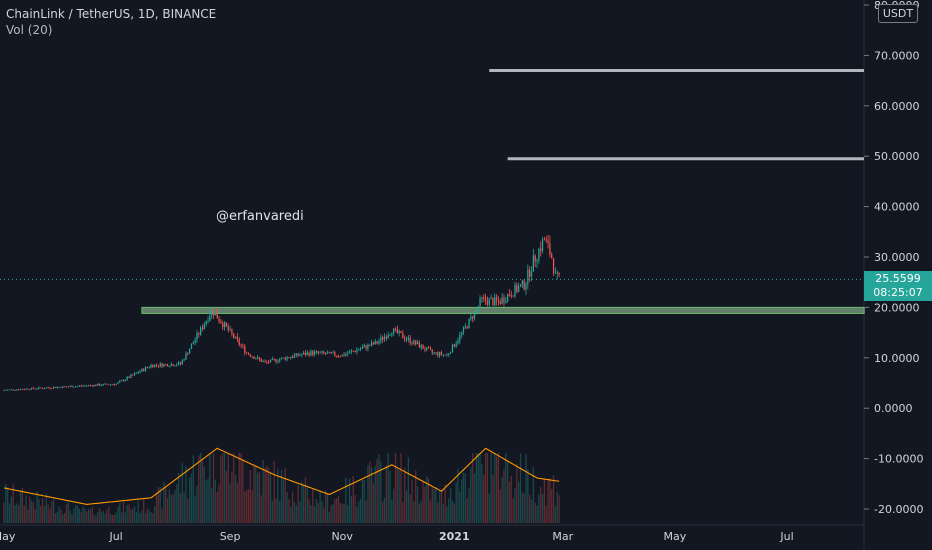 The image size is (932, 550). What do you see at coordinates (898, 292) in the screenshot?
I see `bar-countdown: 08:25:07` at bounding box center [898, 292].